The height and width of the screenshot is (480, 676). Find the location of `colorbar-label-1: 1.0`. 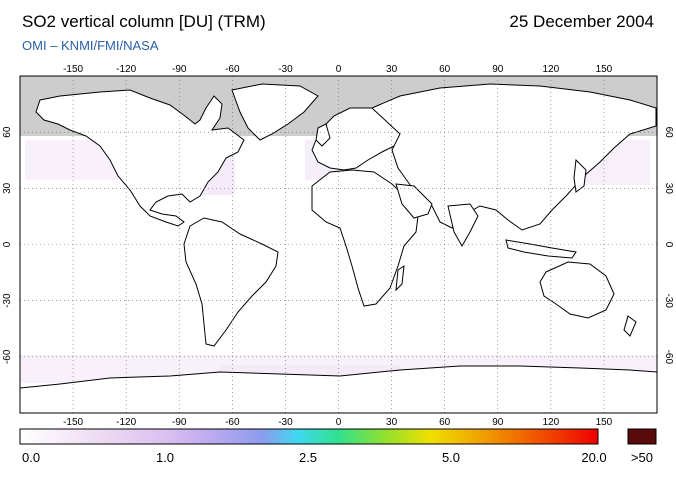

colorbar-label-1: 1.0 is located at coordinates (165, 457).